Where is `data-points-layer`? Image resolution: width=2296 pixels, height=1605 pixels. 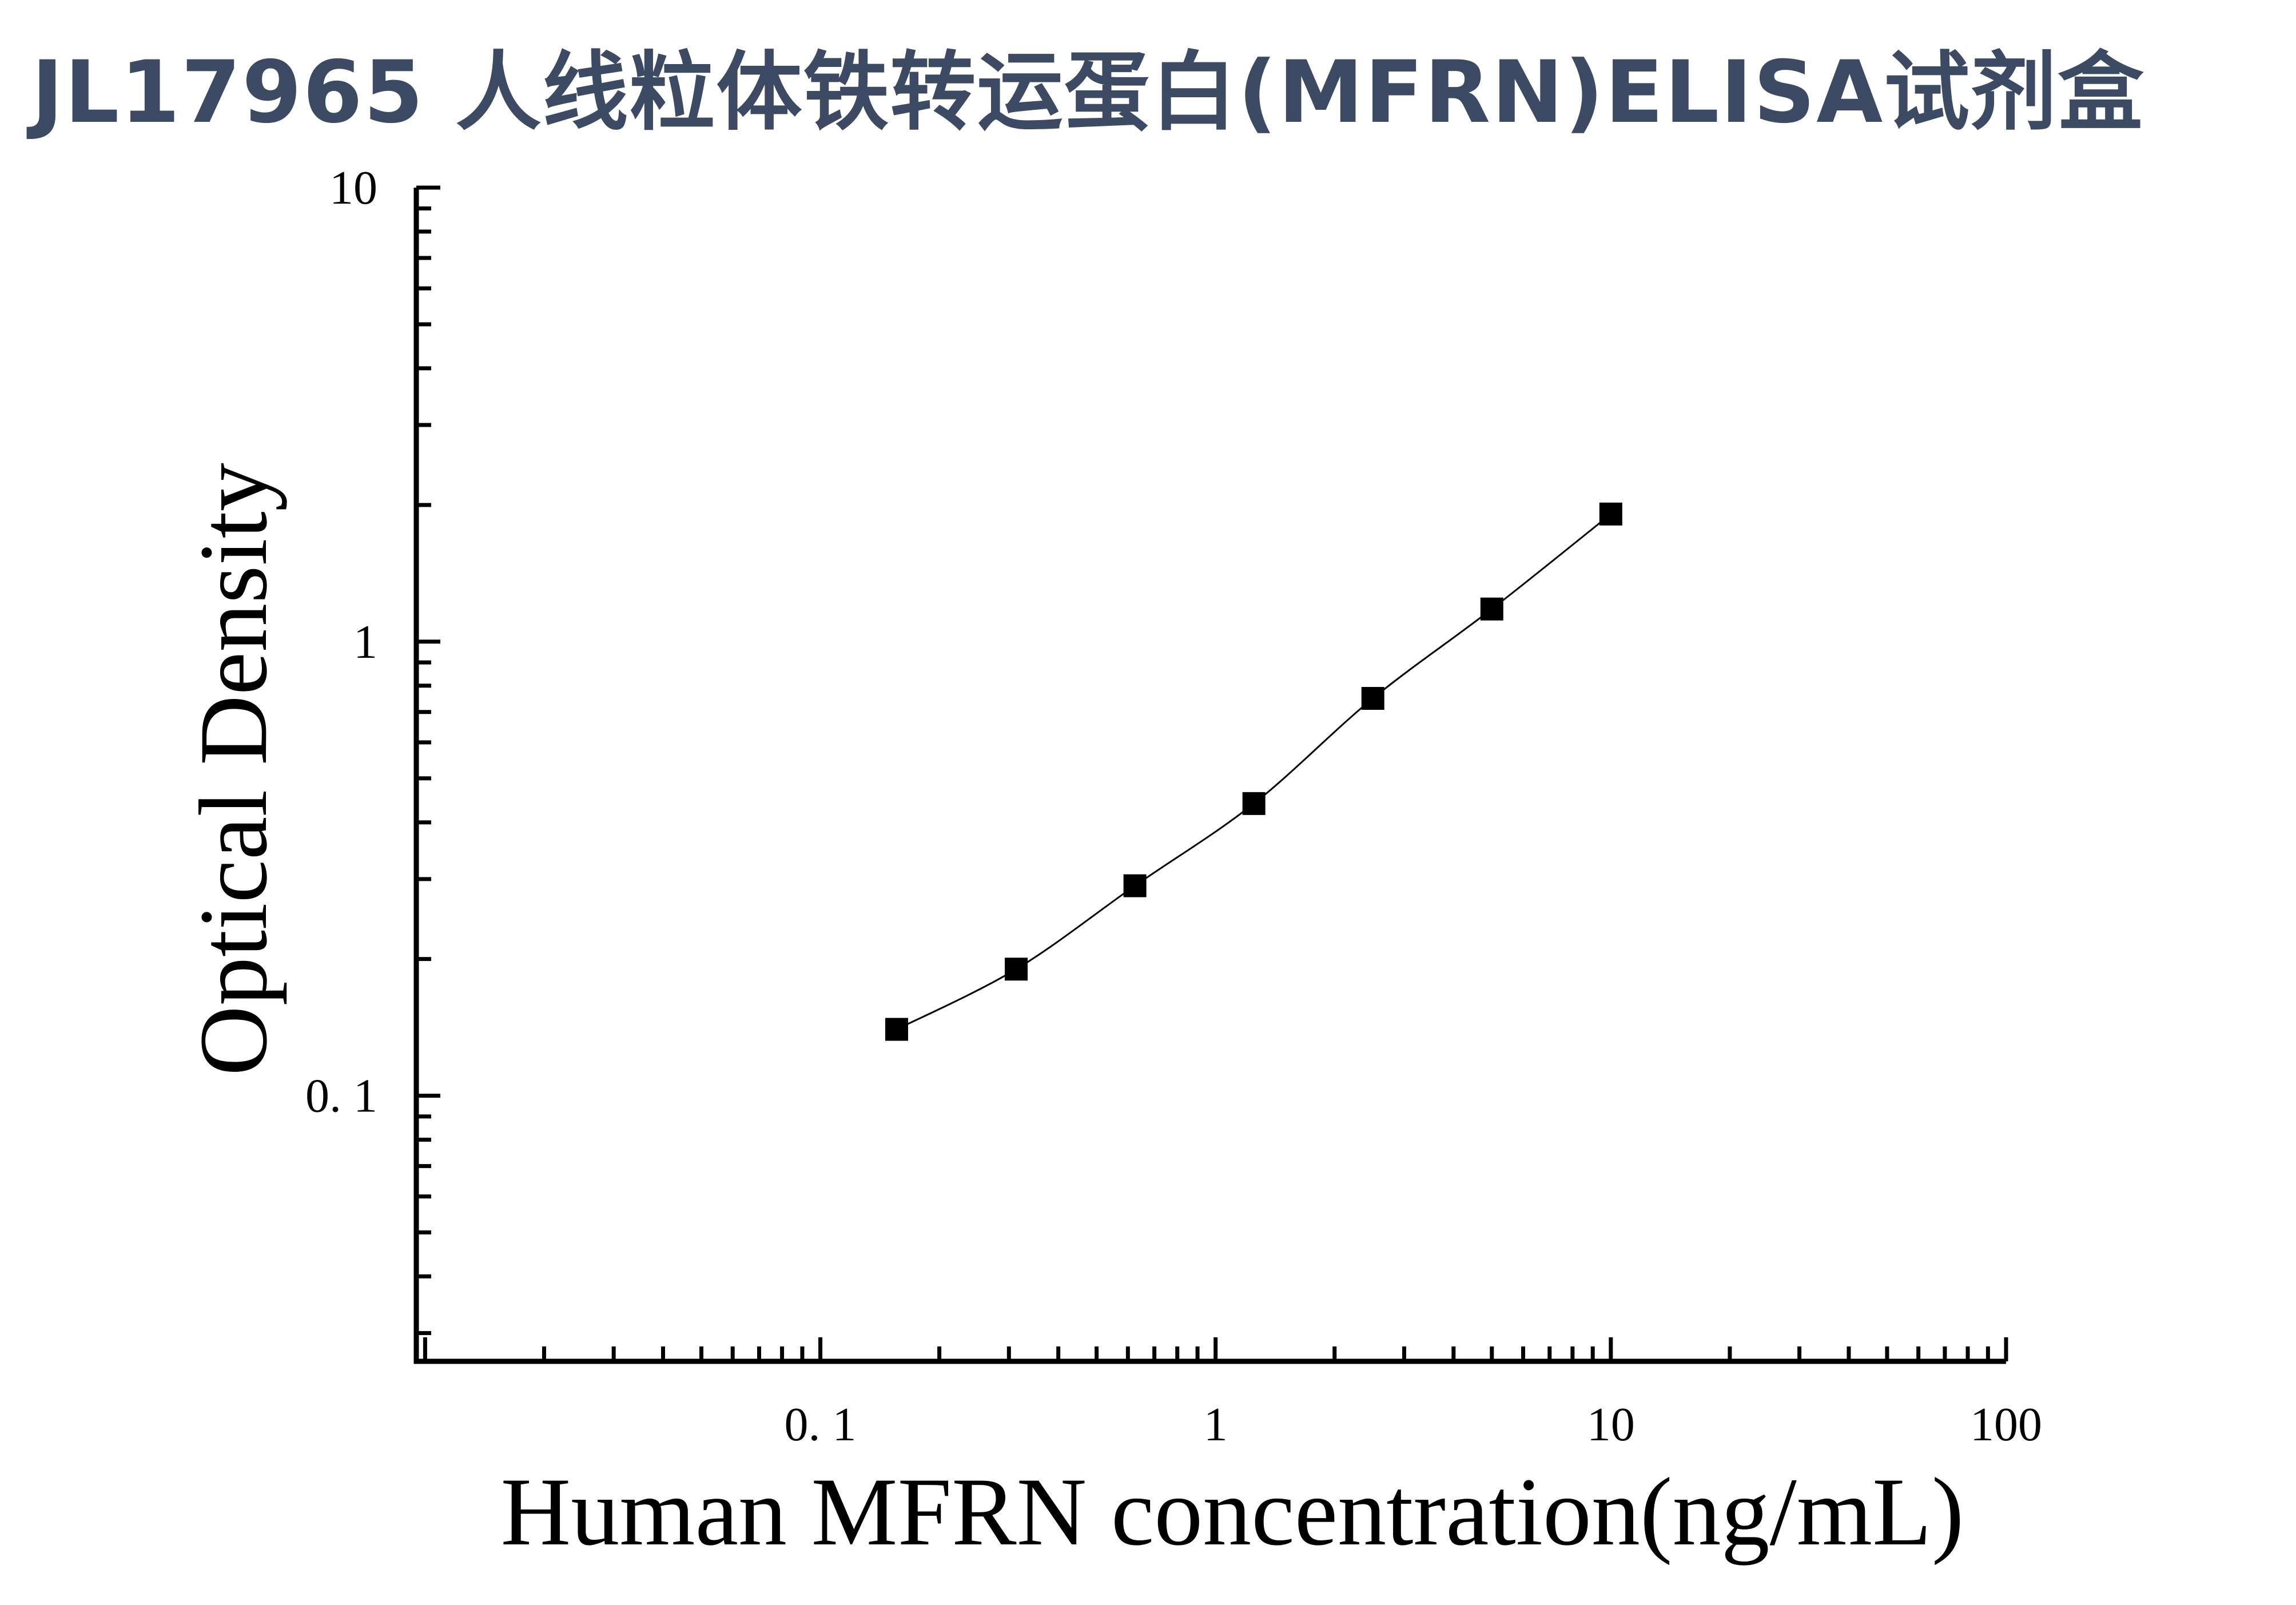 data-points-layer is located at coordinates (1253, 771).